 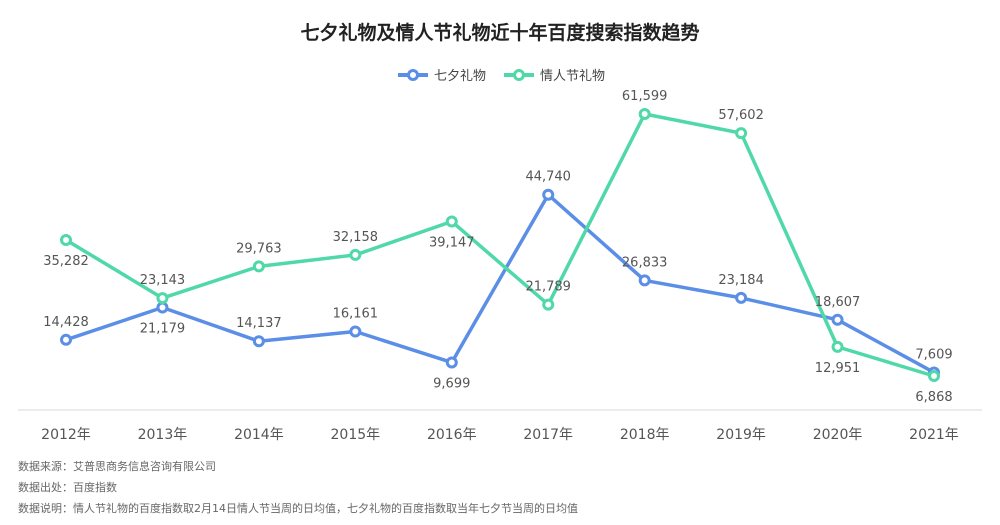 What do you see at coordinates (741, 435) in the screenshot?
I see `x-tick-label: 2019年` at bounding box center [741, 435].